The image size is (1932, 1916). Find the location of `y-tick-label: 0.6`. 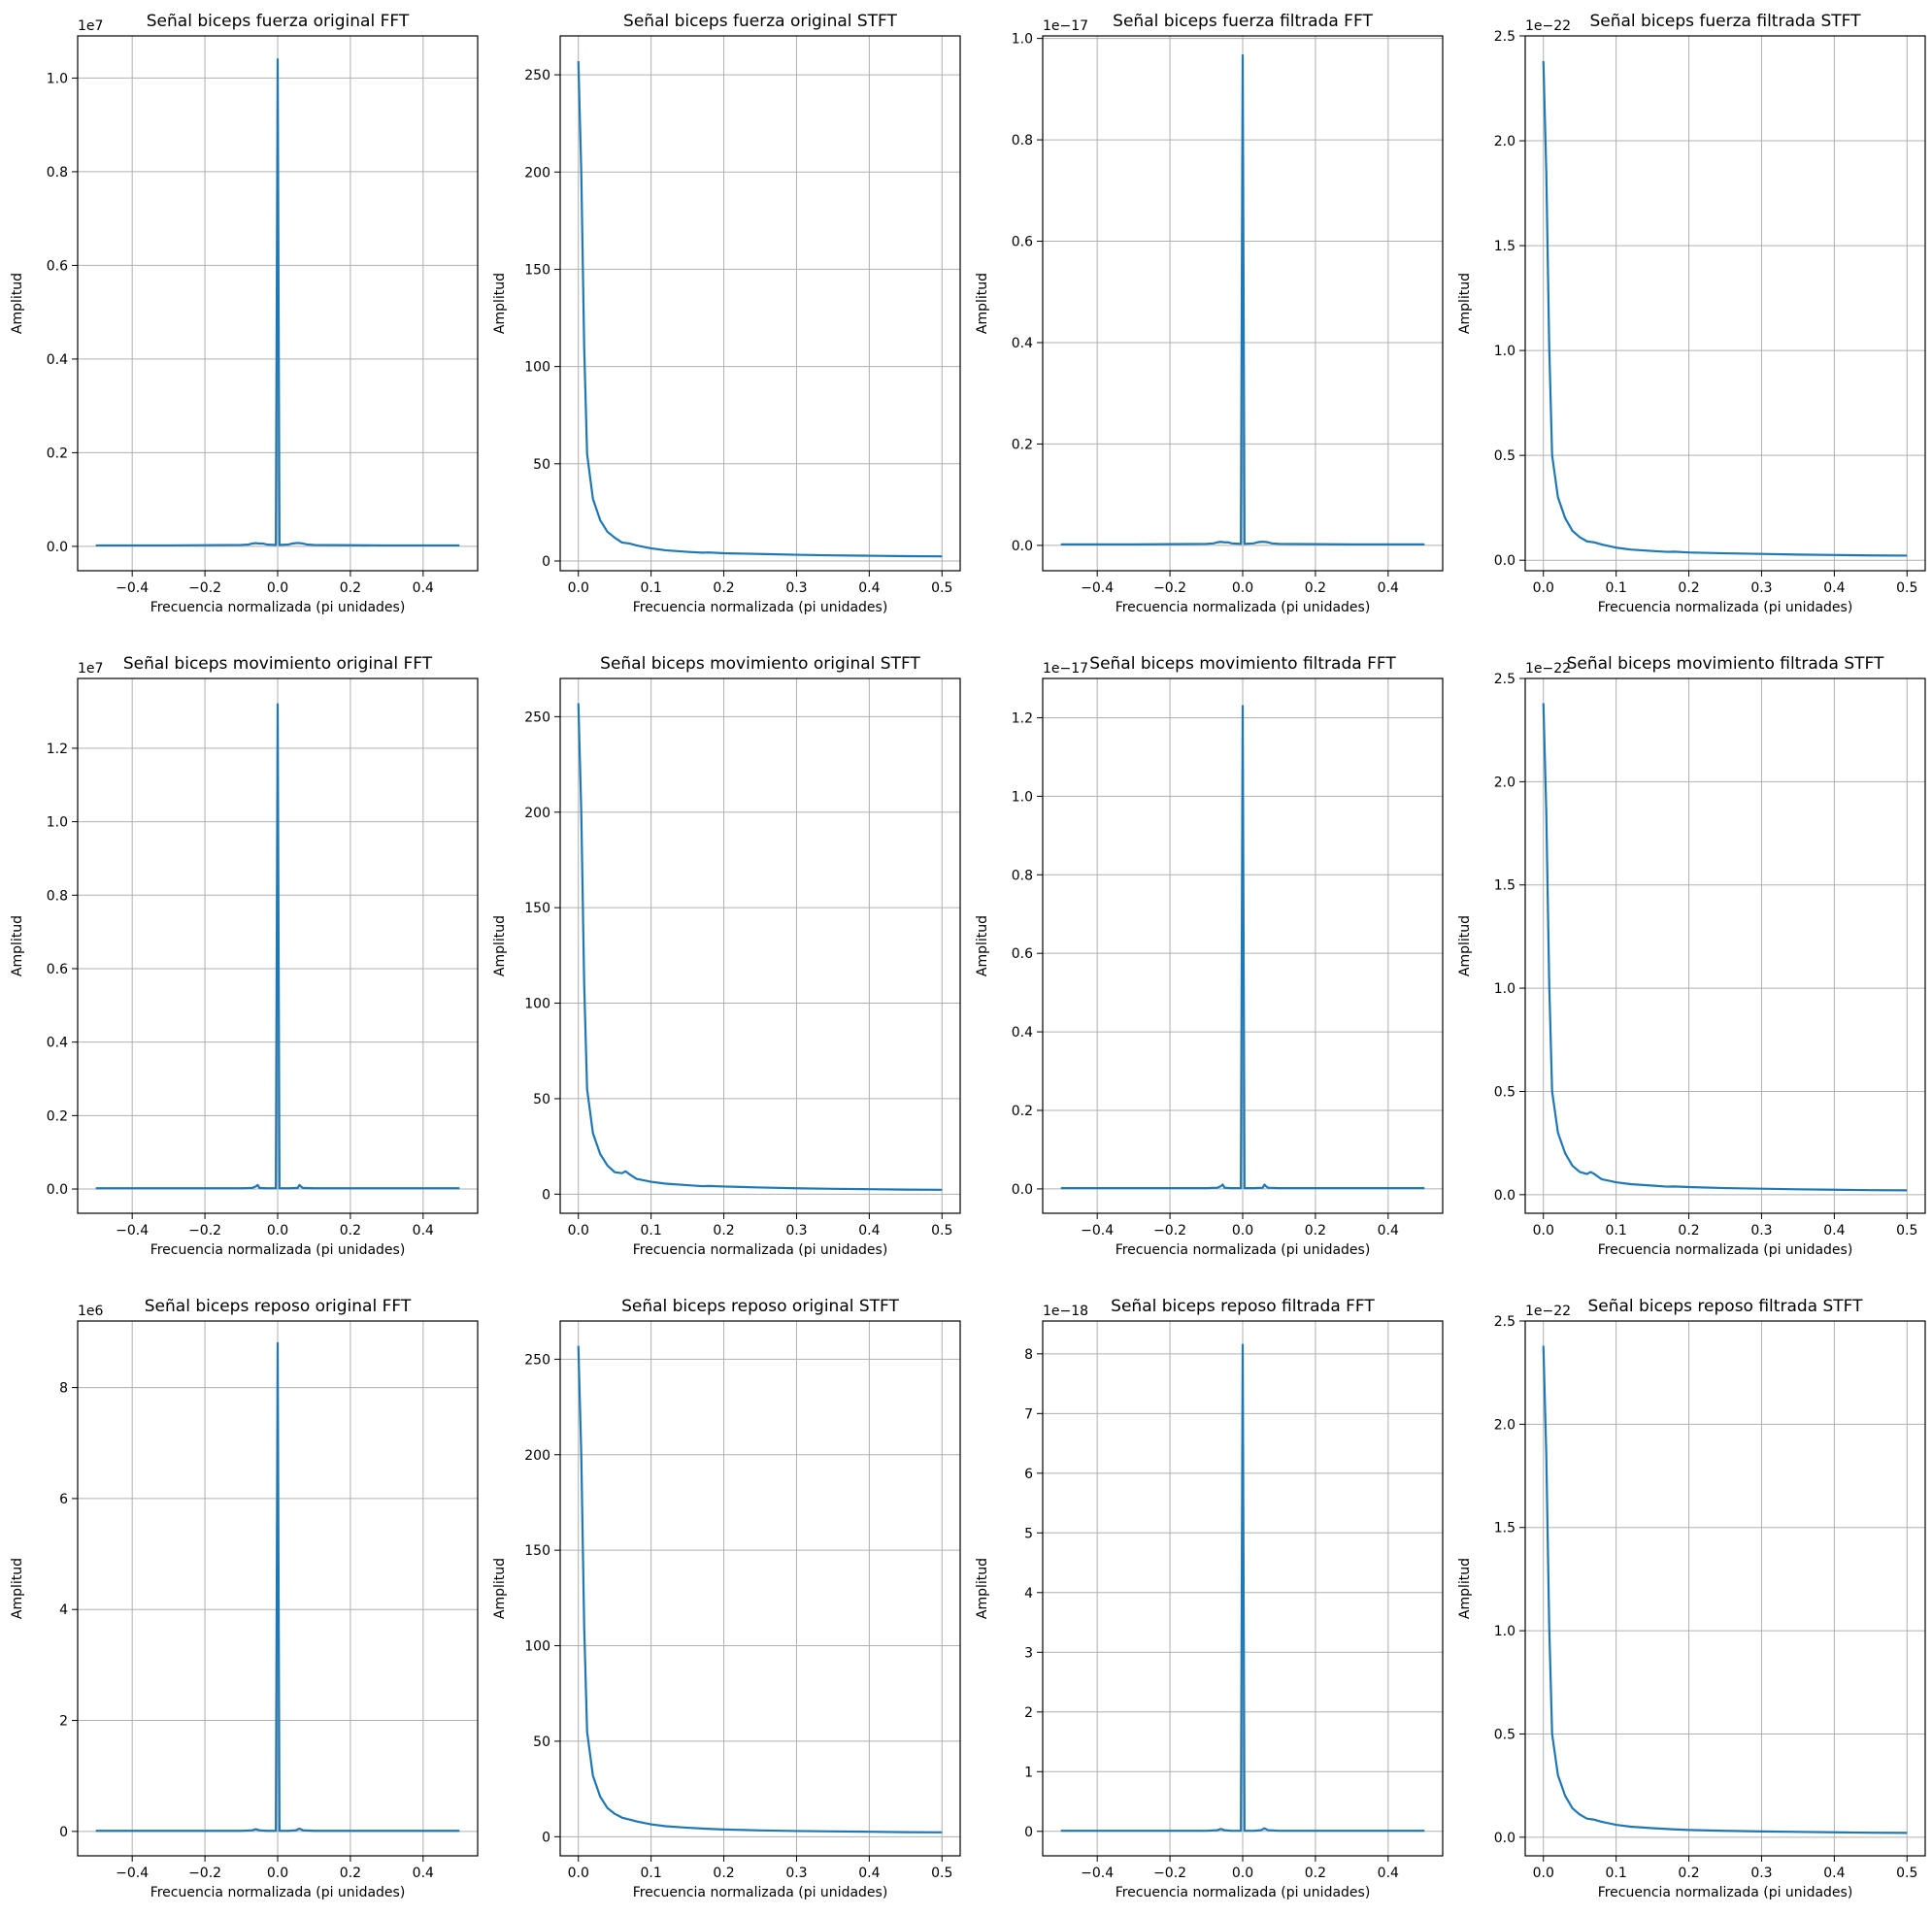

y-tick-label: 0.6 is located at coordinates (58, 969).